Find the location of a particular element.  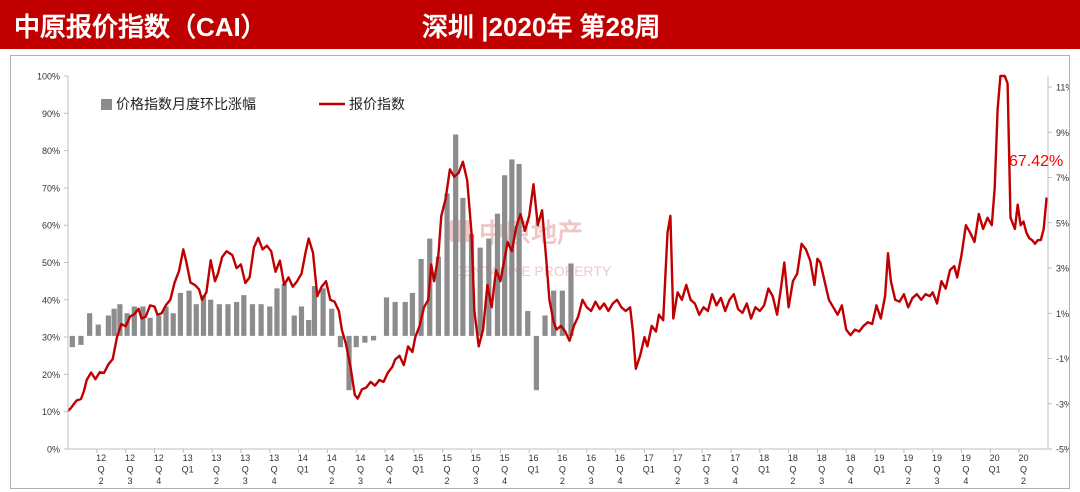

y-left-tick-label: 70% is located at coordinates (51, 188).